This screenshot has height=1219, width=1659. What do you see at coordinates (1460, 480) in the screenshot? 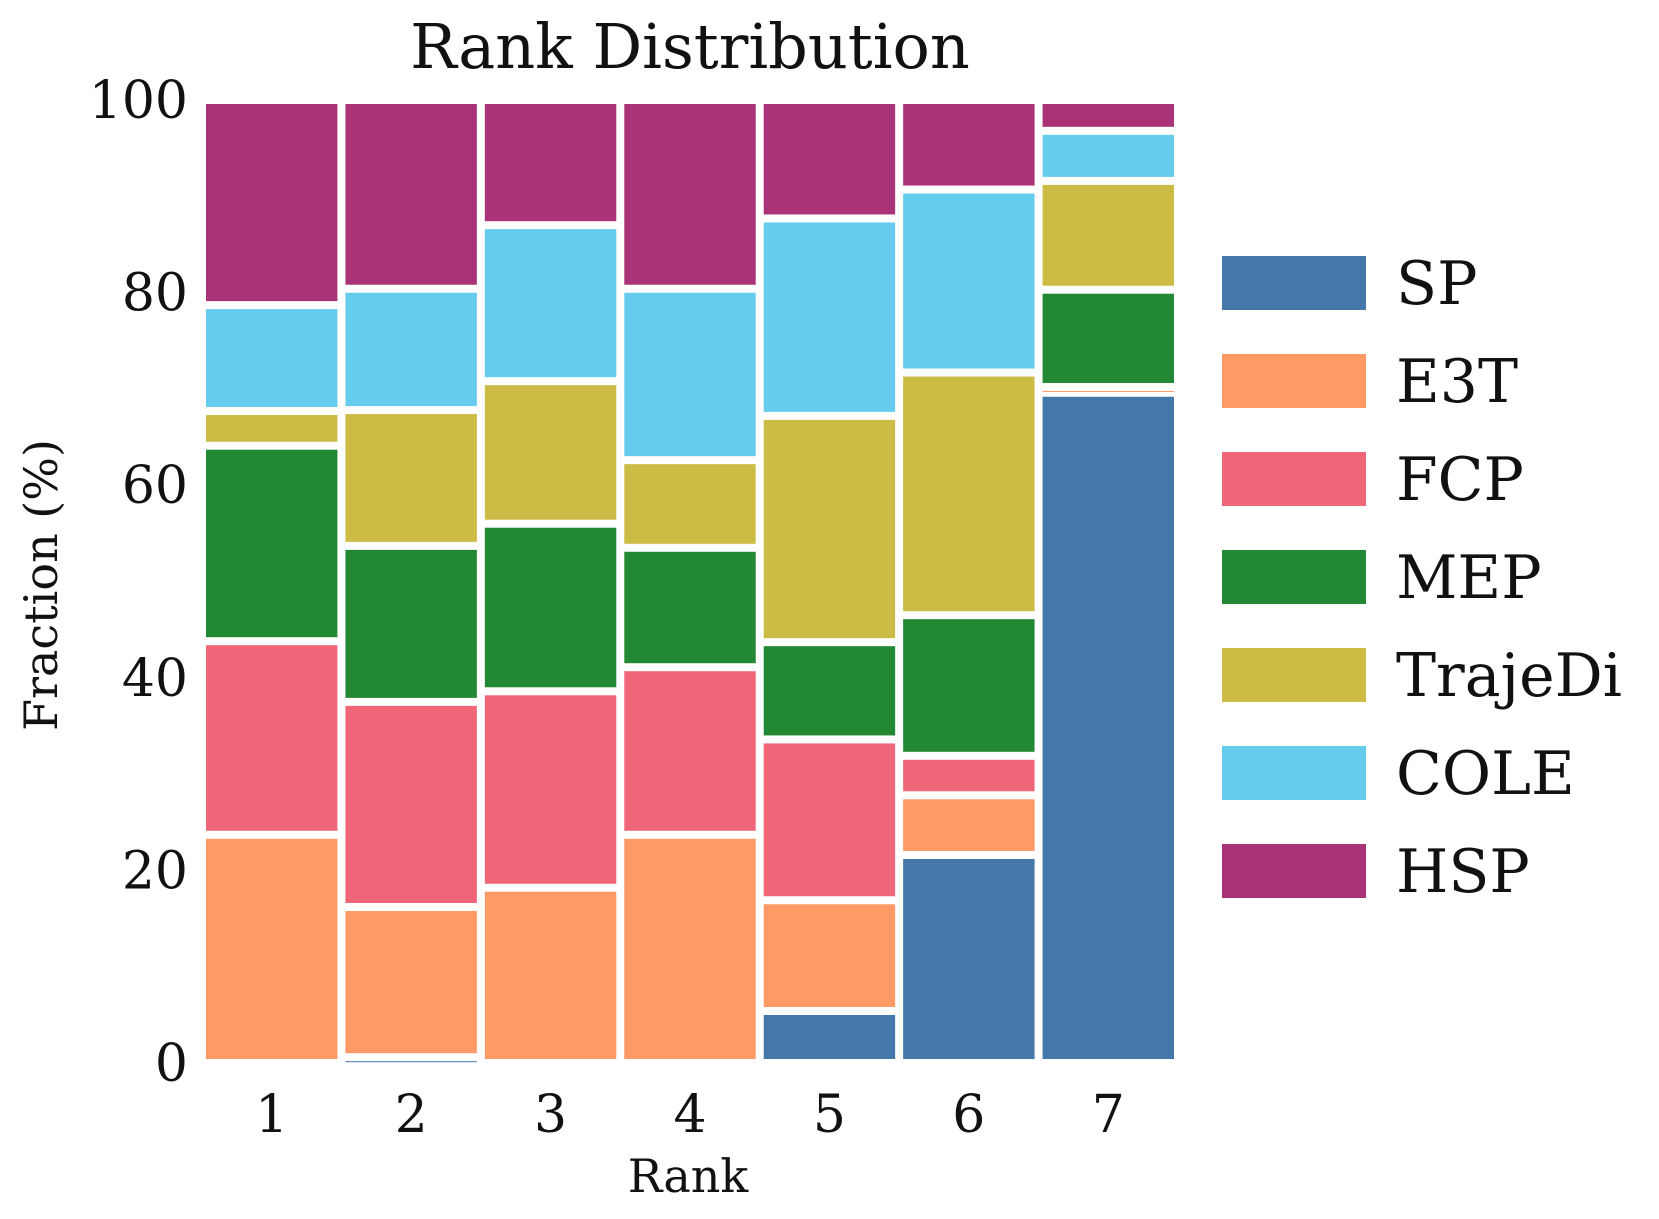
I see `legend-label-fcp: FCP` at bounding box center [1460, 480].